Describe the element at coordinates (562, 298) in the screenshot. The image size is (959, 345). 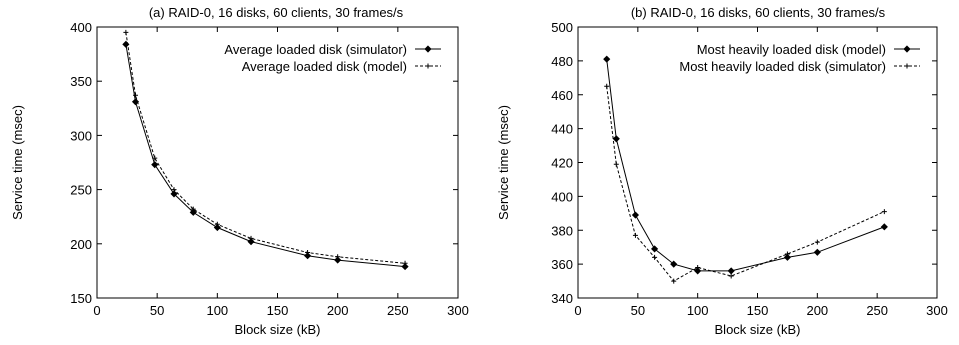
I see `chart2-y-tick-label: 340` at that location.